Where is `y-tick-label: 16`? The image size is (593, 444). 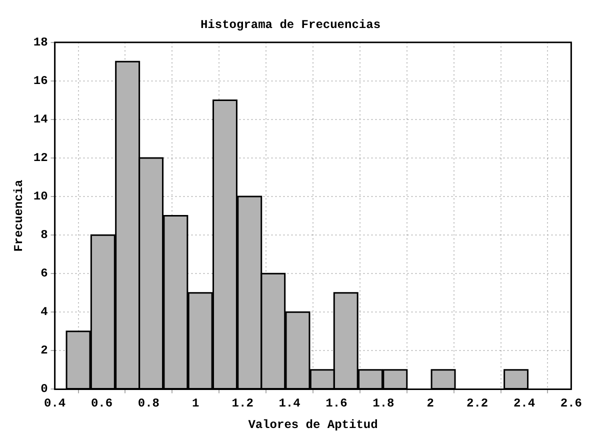
y-tick-label: 16 is located at coordinates (40, 81).